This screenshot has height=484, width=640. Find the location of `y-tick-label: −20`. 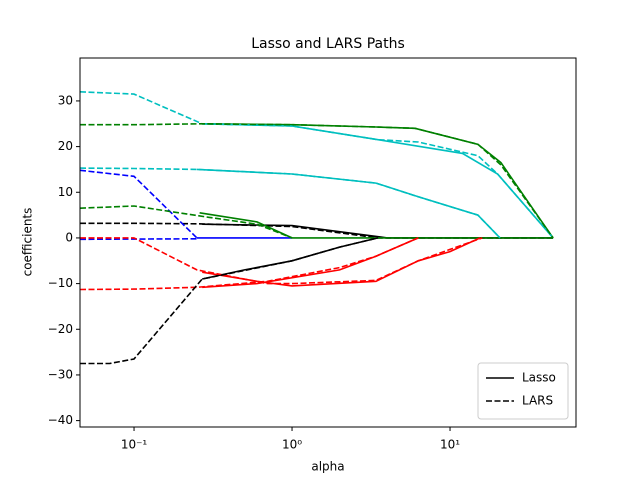

y-tick-label: −20 is located at coordinates (60, 329).